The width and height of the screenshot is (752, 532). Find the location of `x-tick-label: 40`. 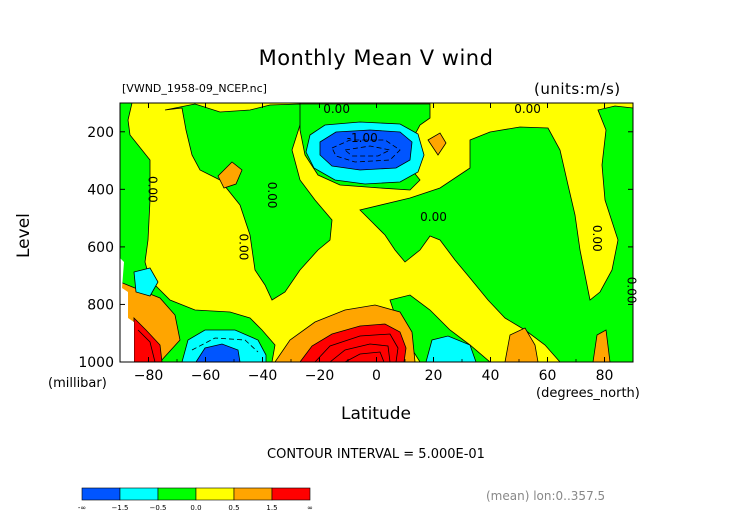

x-tick-label: 40 is located at coordinates (491, 376).